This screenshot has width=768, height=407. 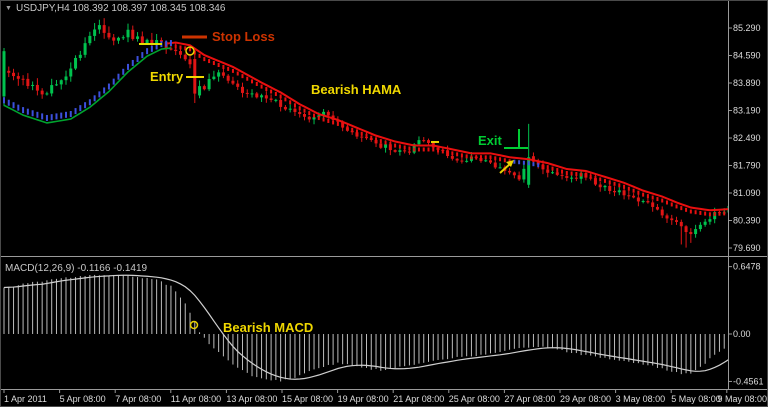 I want to click on stop-loss-label: Stop Loss, so click(x=243, y=36).